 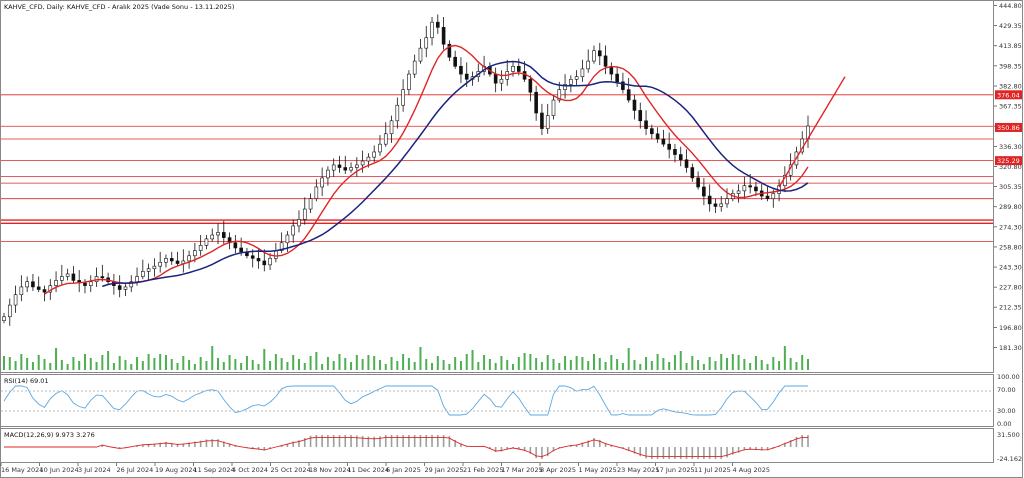 I want to click on volume-bars, so click(x=406, y=358).